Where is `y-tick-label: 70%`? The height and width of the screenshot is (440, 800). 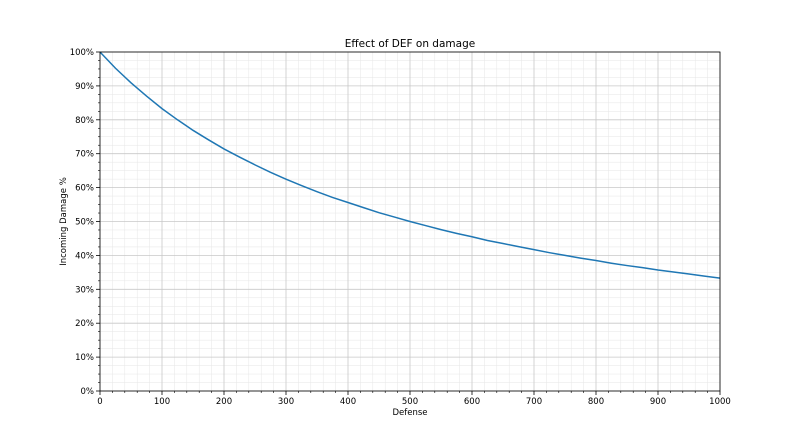 y-tick-label: 70% is located at coordinates (84, 155).